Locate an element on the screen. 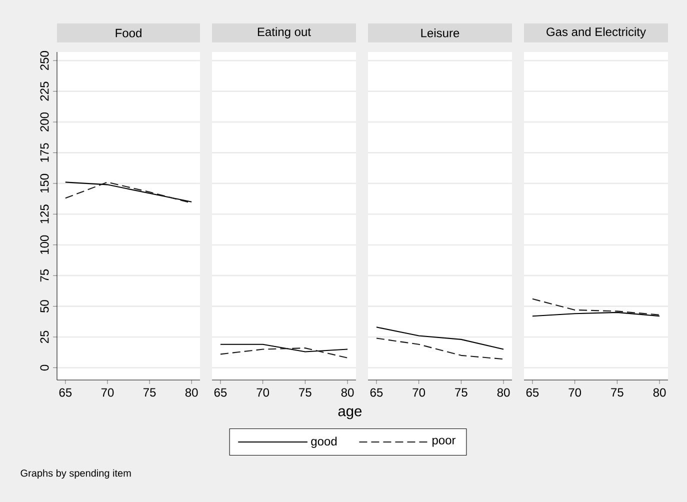 The height and width of the screenshot is (502, 687). y-tick-label: 225 is located at coordinates (44, 91).